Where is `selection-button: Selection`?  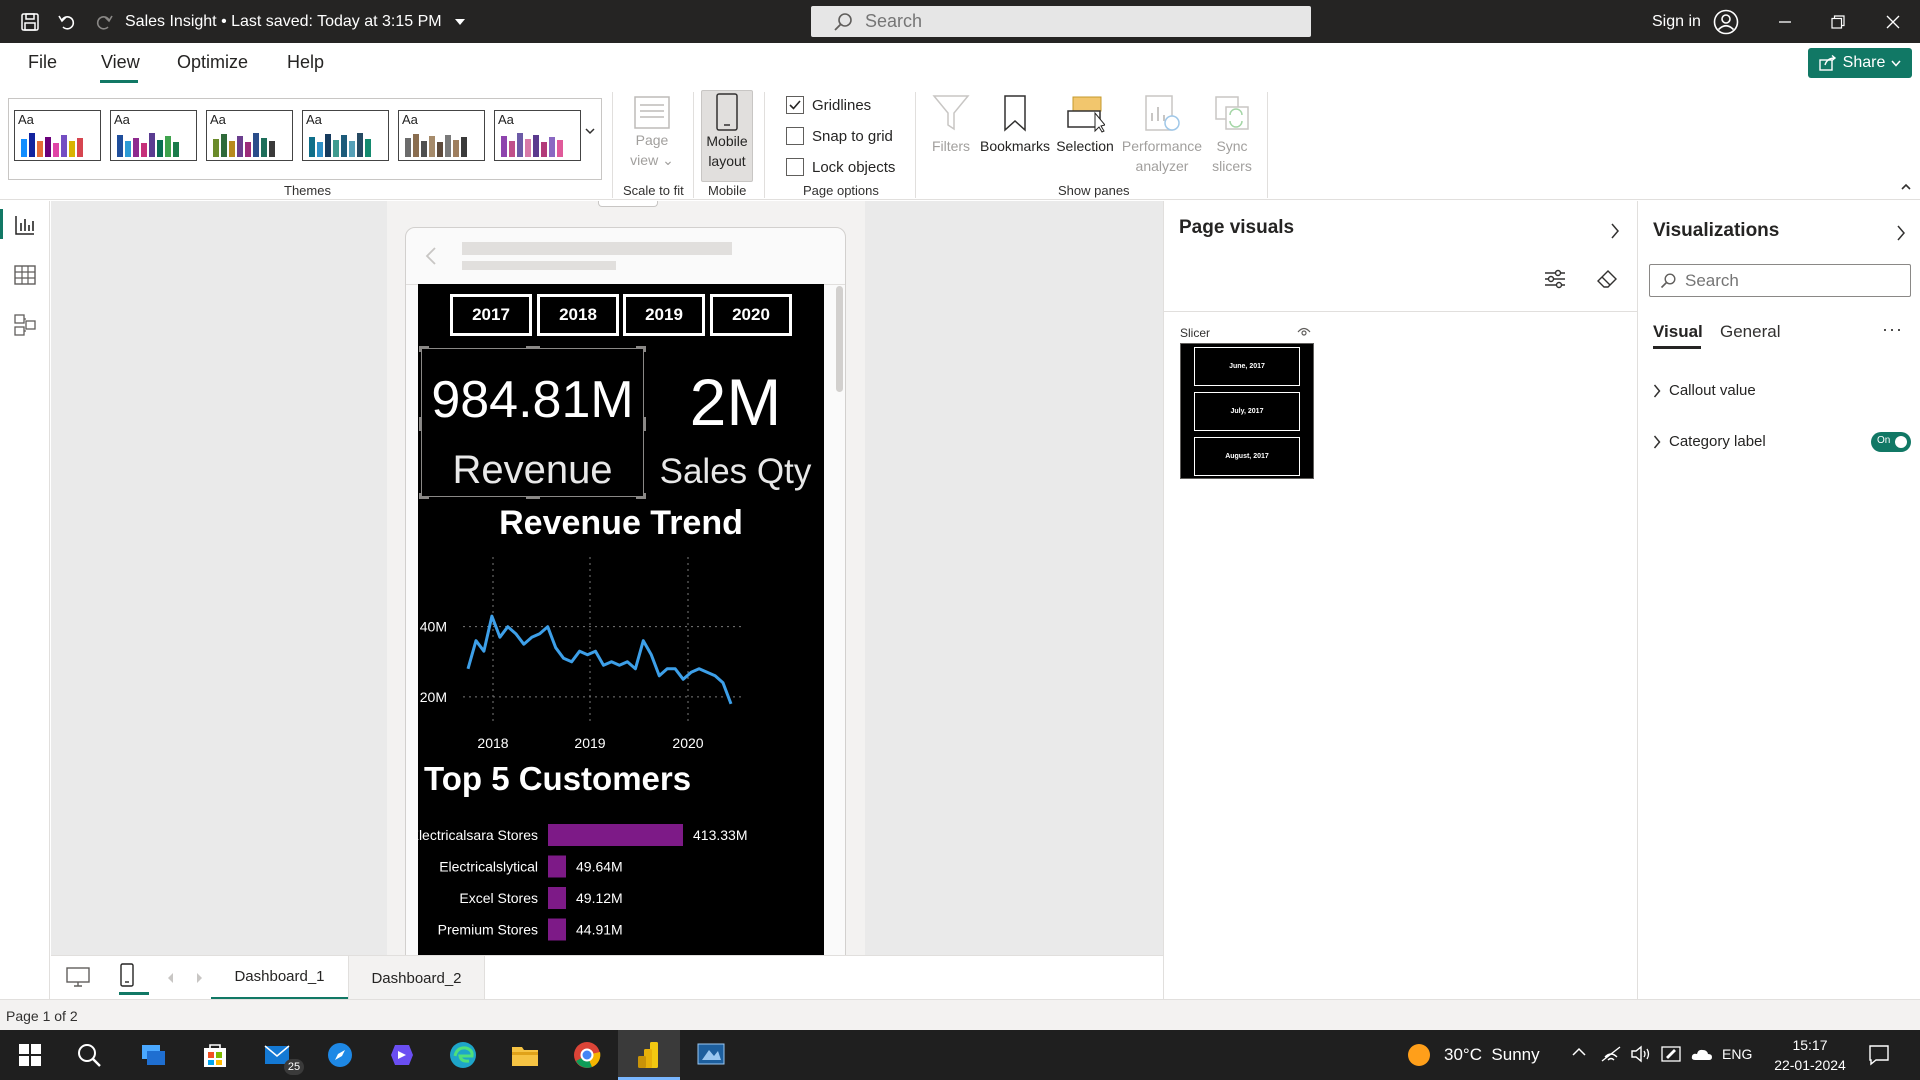 selection-button: Selection is located at coordinates (1085, 123).